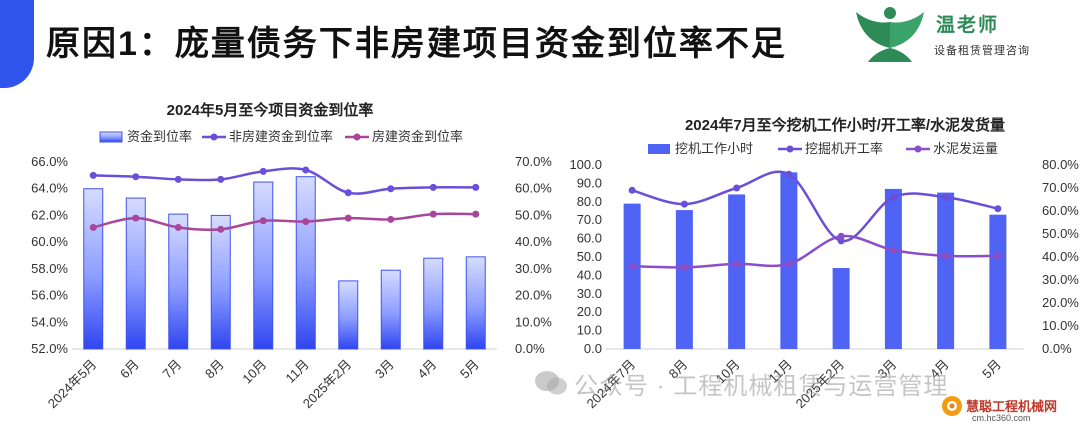  Describe the element at coordinates (159, 136) in the screenshot. I see `legend-label: 资金到位率` at that location.